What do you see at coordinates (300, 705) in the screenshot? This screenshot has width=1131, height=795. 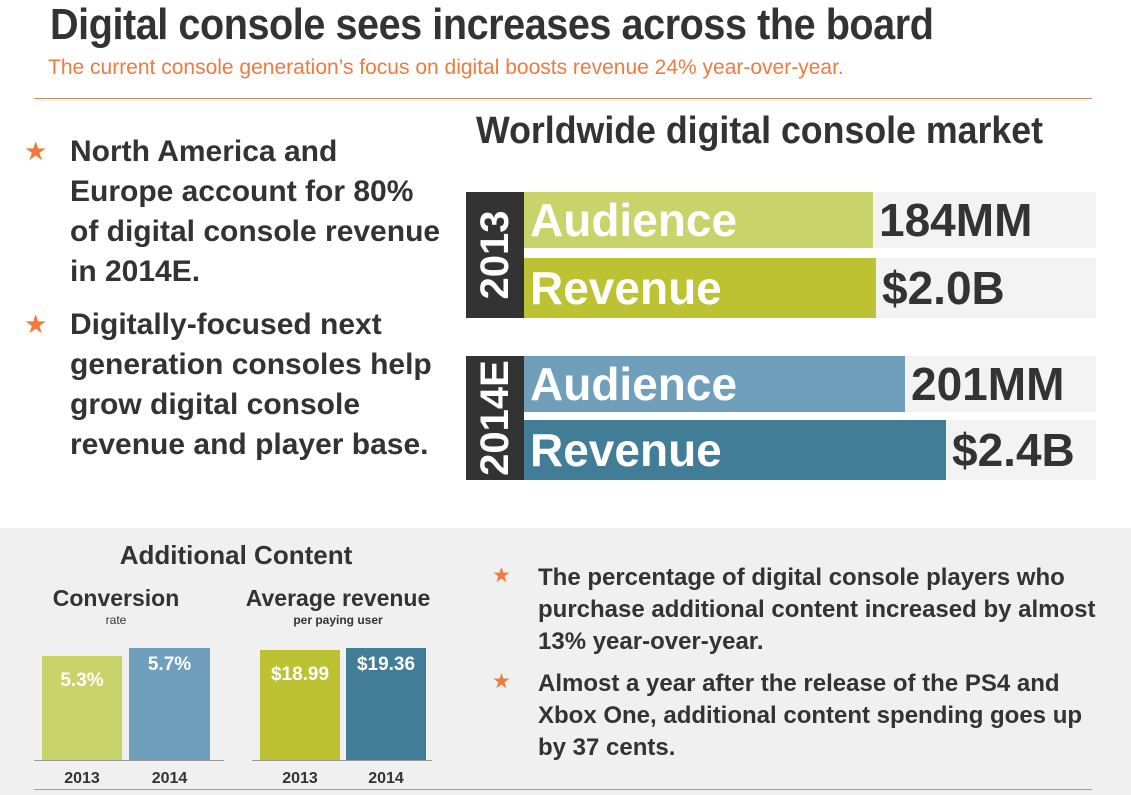 I see `bar-arppu-2013` at bounding box center [300, 705].